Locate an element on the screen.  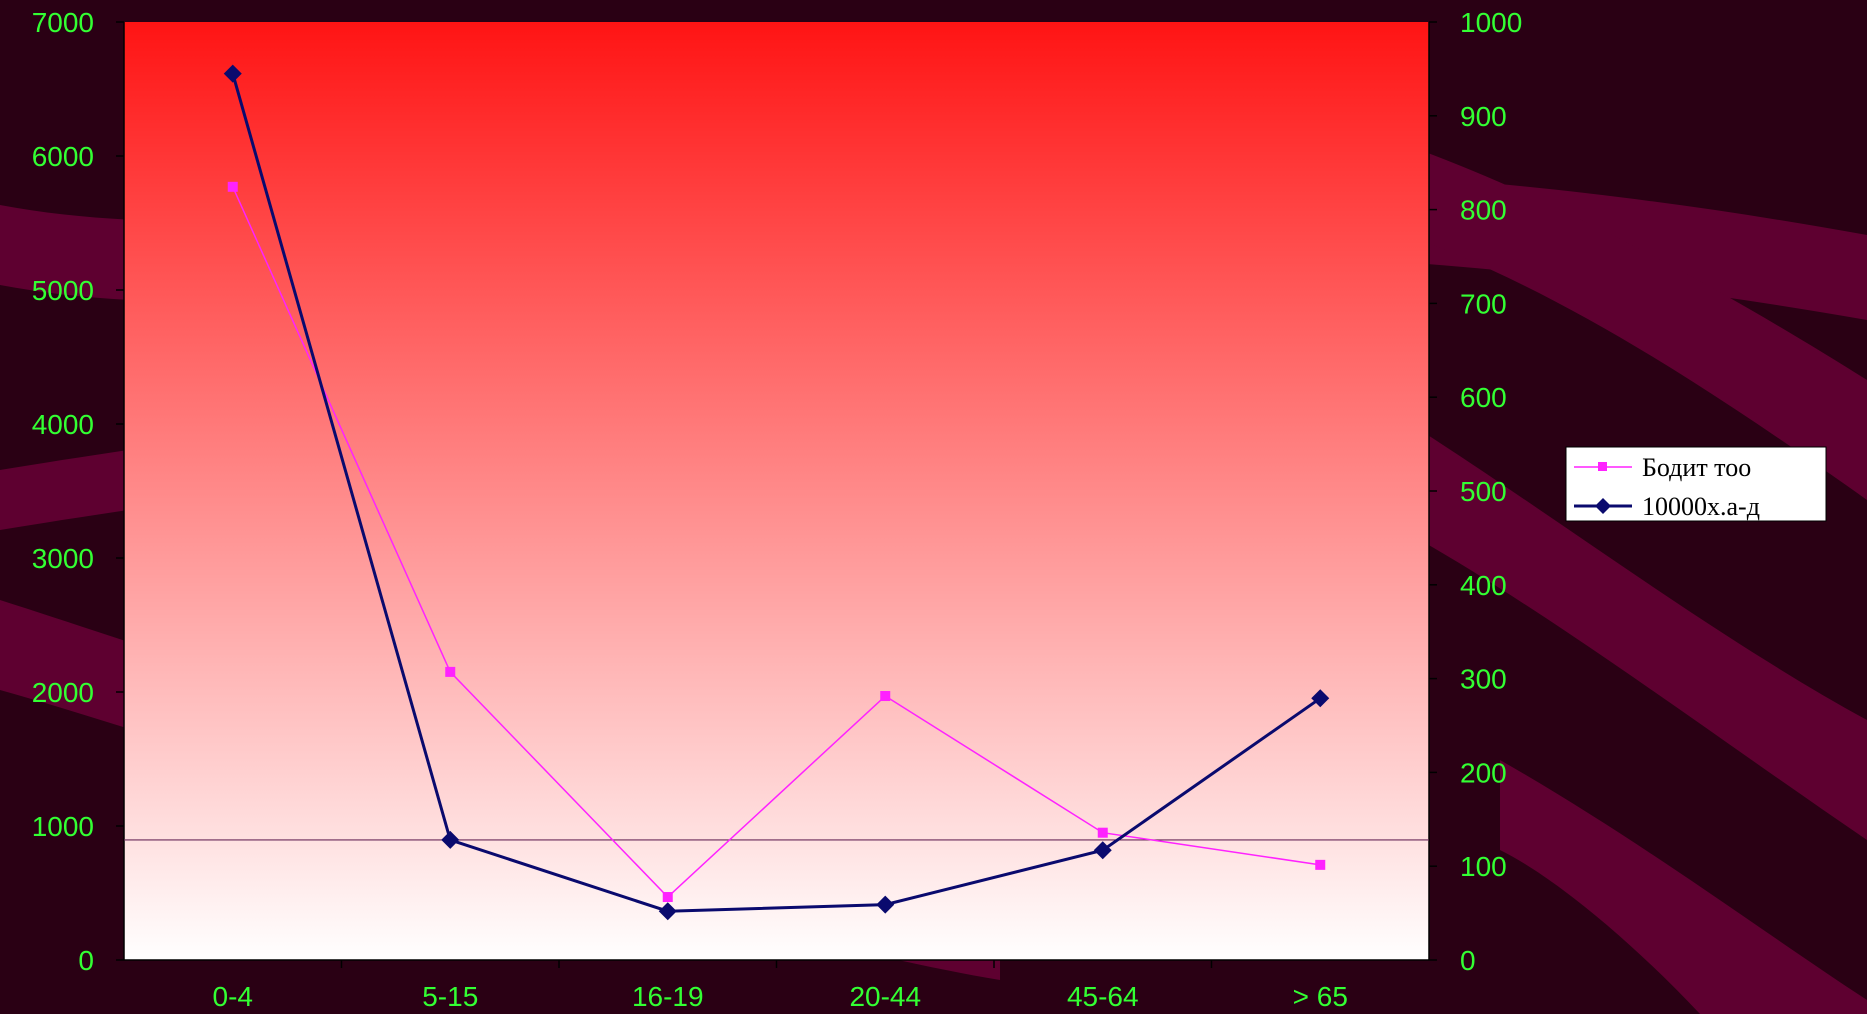
left-axis-tick-label: 6000 is located at coordinates (63, 156).